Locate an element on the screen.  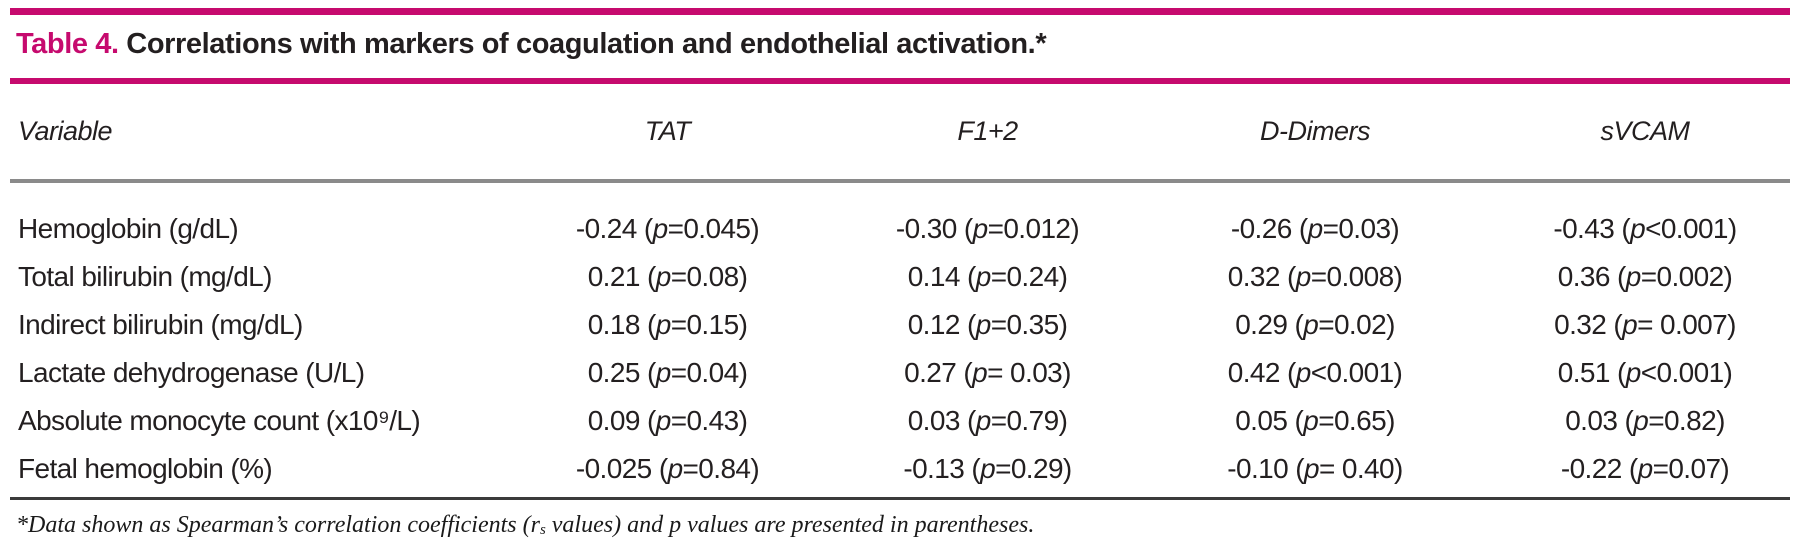
cell-tat: -0.24 (p=0.045) is located at coordinates (667, 228).